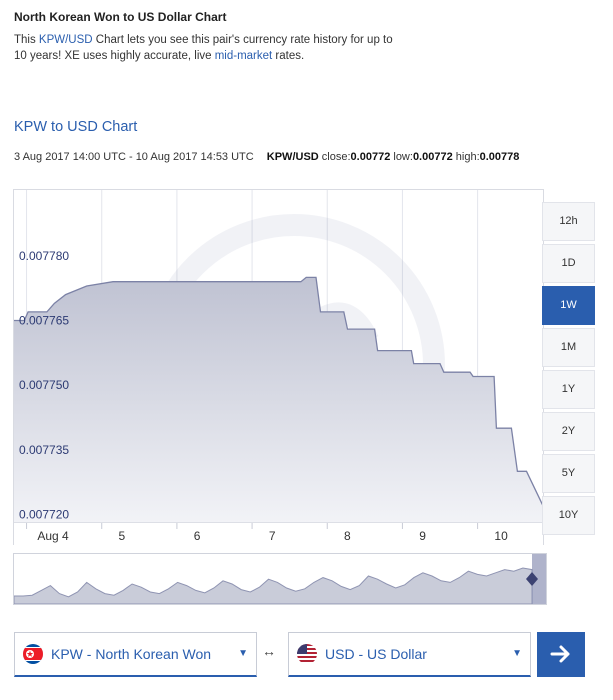  Describe the element at coordinates (269, 651) in the screenshot. I see `swap-icon: ↔` at that location.